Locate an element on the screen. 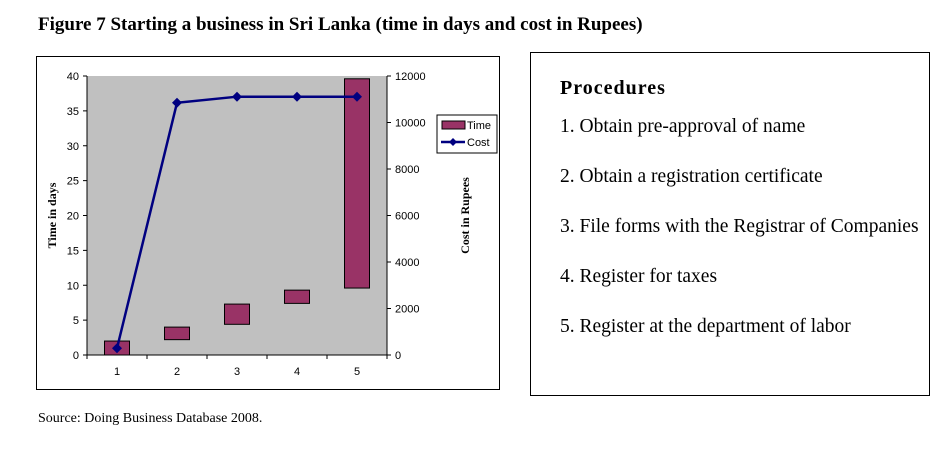  y-axis-label: Time in days is located at coordinates (52, 215).